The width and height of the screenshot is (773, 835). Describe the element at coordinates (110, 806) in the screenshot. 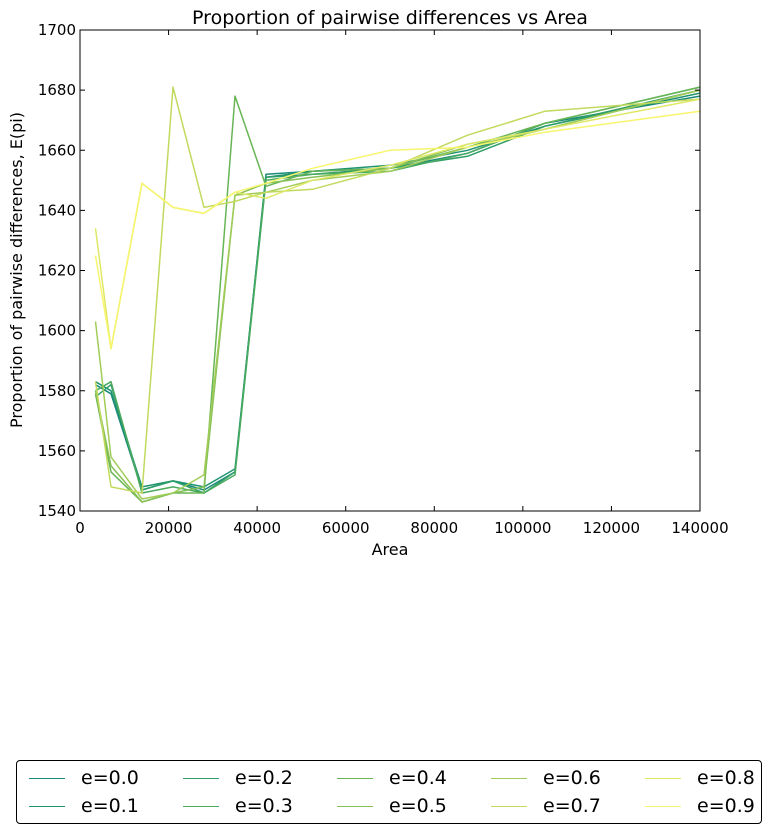

I see `legend-label: e=0.1` at that location.